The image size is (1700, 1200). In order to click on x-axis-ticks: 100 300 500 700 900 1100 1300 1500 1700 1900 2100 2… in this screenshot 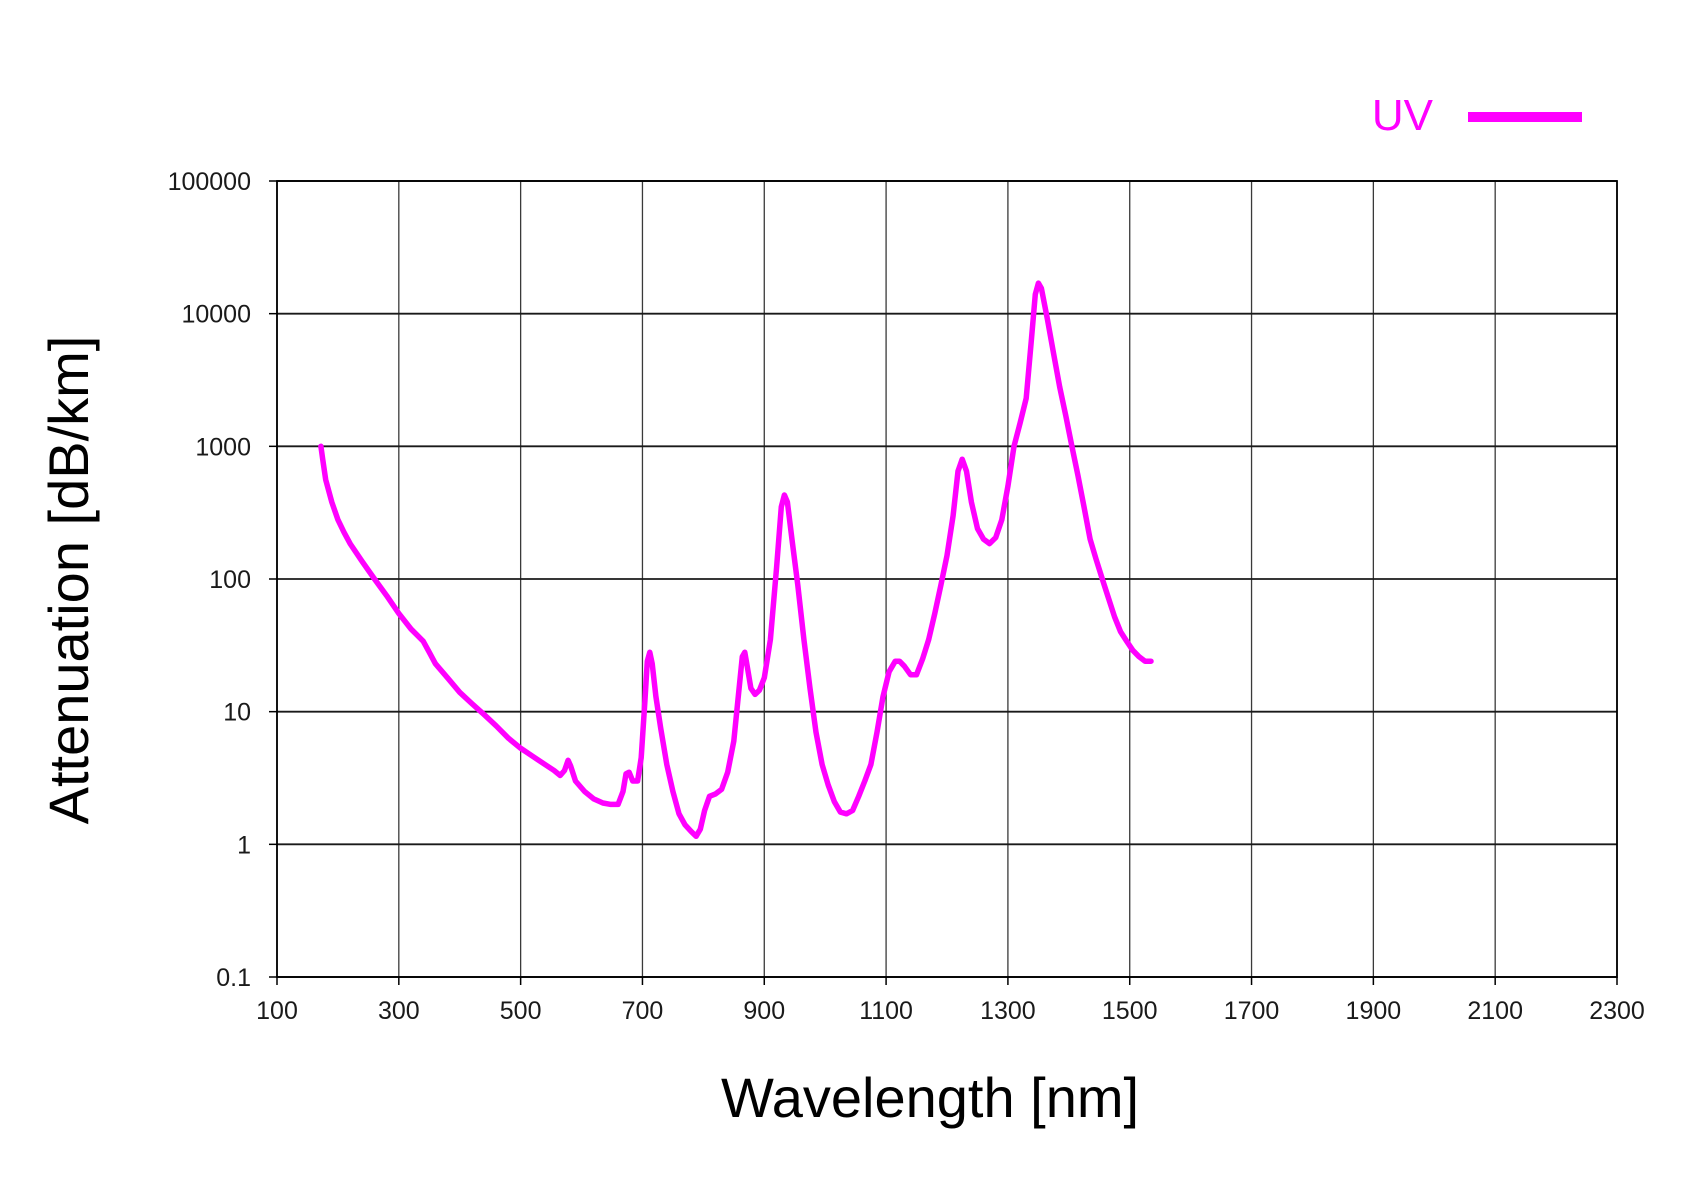, I will do `click(950, 1001)`.